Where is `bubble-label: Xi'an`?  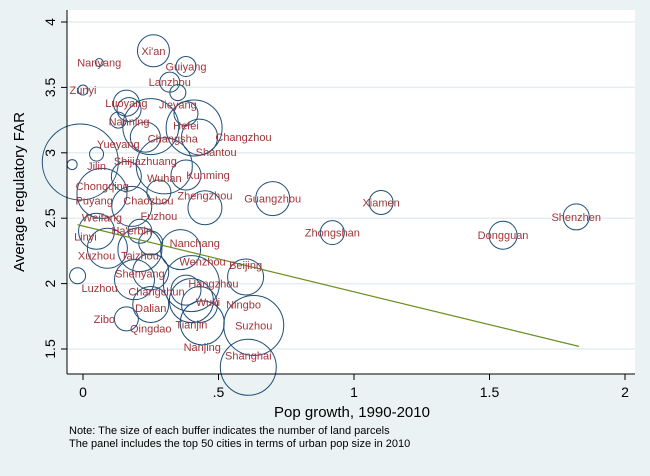 bubble-label: Xi'an is located at coordinates (153, 52).